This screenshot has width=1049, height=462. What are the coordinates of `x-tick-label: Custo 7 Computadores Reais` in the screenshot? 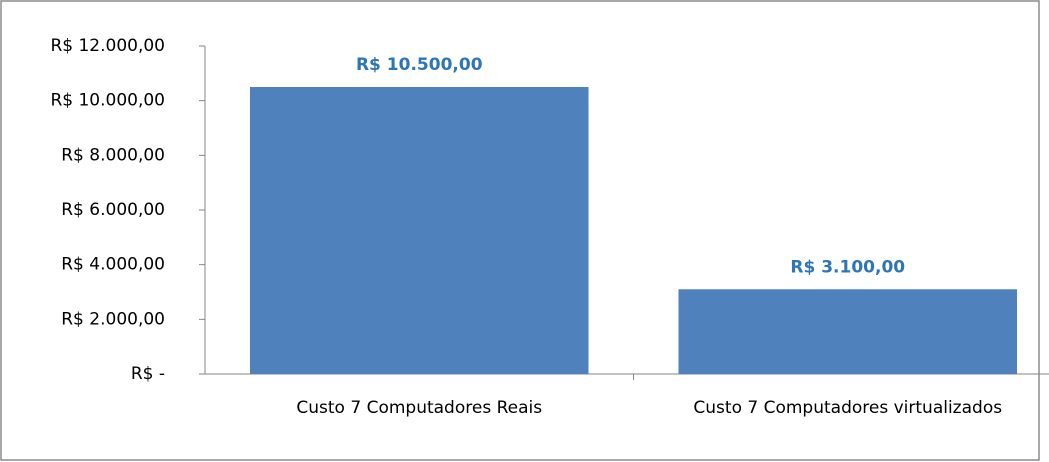 It's located at (419, 408).